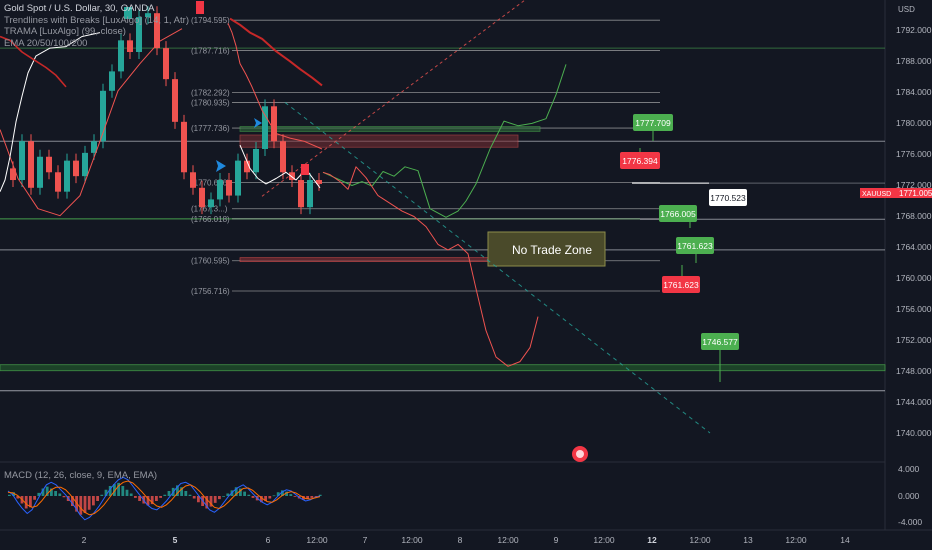 The height and width of the screenshot is (550, 932). I want to click on indicator-ema-label: EMA 20/50/100/200, so click(46, 43).